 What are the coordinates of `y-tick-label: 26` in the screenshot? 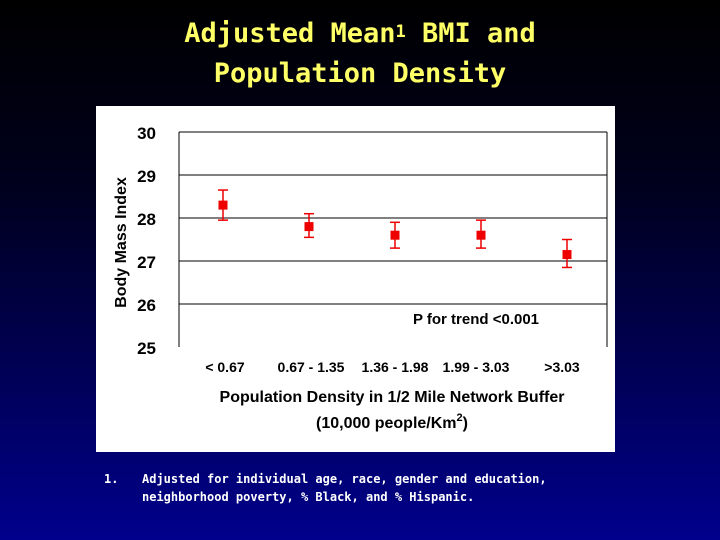 It's located at (146, 305).